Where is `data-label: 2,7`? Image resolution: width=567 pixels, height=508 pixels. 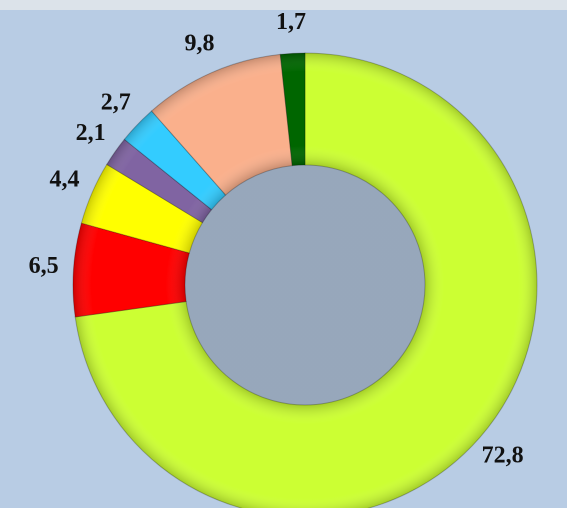 data-label: 2,7 is located at coordinates (116, 102).